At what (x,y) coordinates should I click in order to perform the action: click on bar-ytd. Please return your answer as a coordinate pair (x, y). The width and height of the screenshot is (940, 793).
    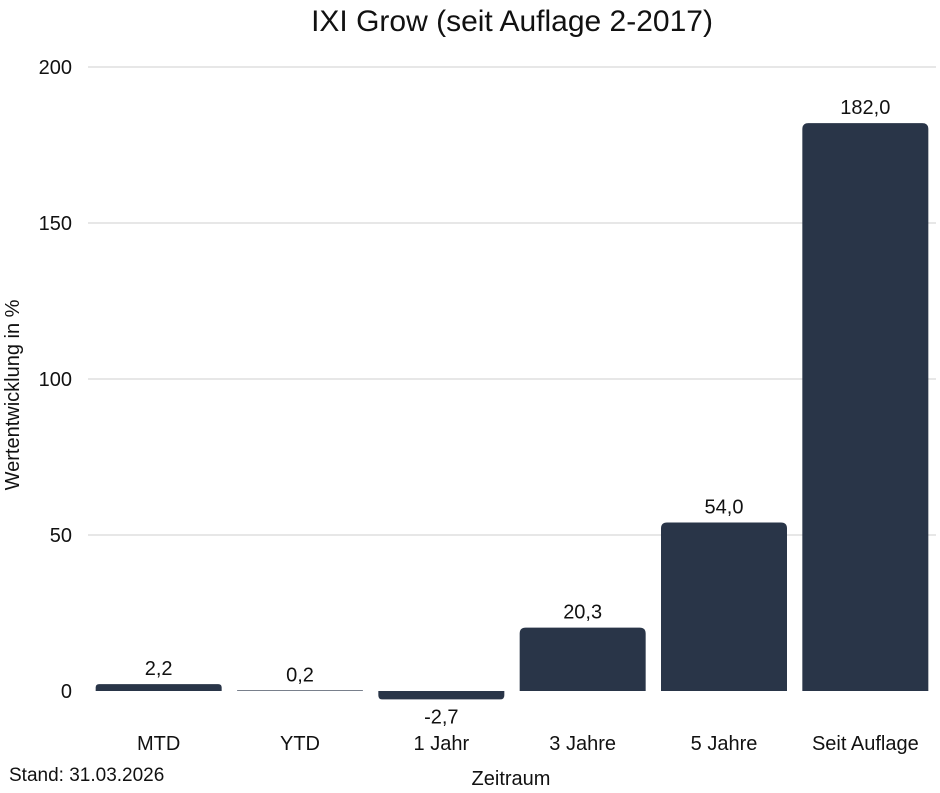
    Looking at the image, I should click on (300, 690).